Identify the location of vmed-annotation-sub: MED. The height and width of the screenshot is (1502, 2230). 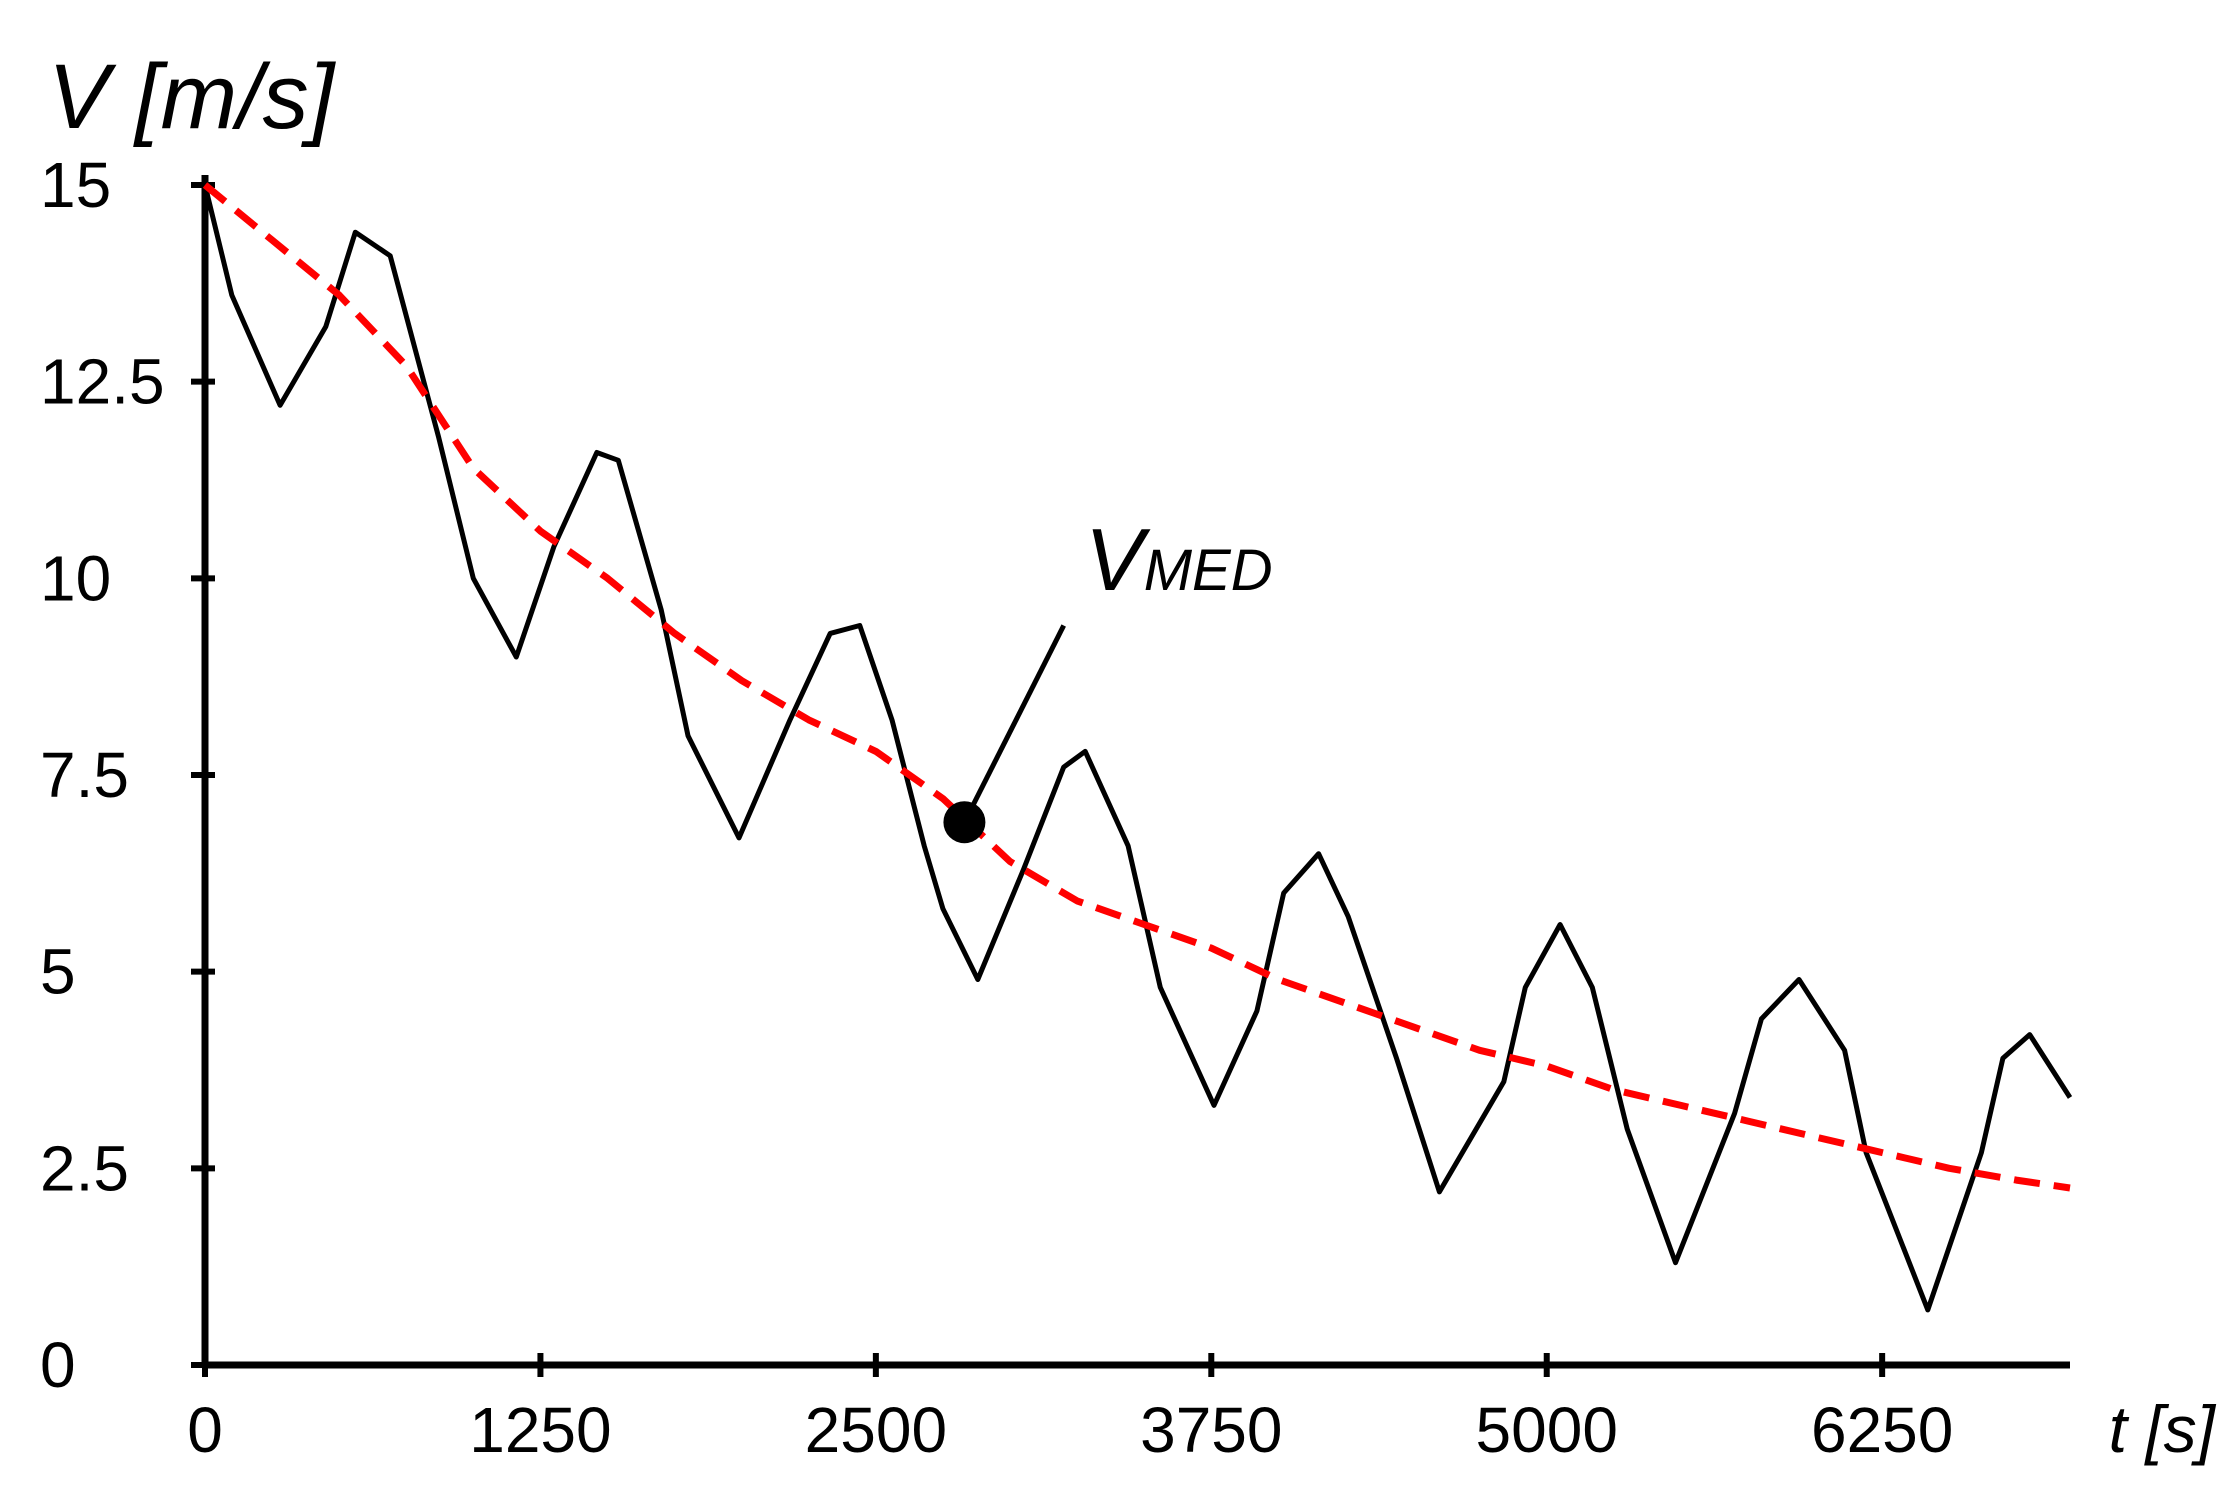
(1208, 570).